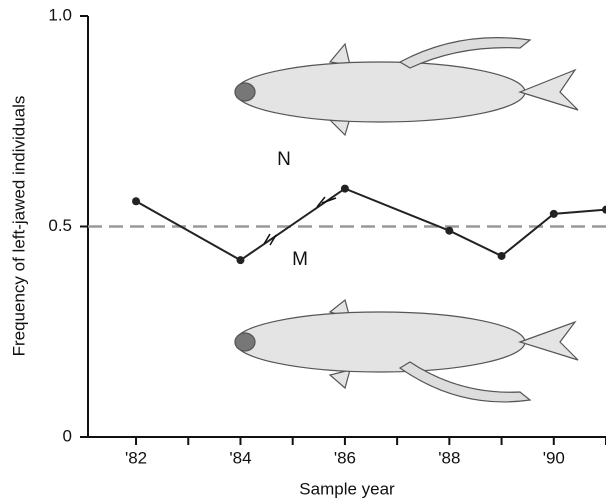  What do you see at coordinates (18, 226) in the screenshot?
I see `y-axis-label: Frequency of left-jawed individuals` at bounding box center [18, 226].